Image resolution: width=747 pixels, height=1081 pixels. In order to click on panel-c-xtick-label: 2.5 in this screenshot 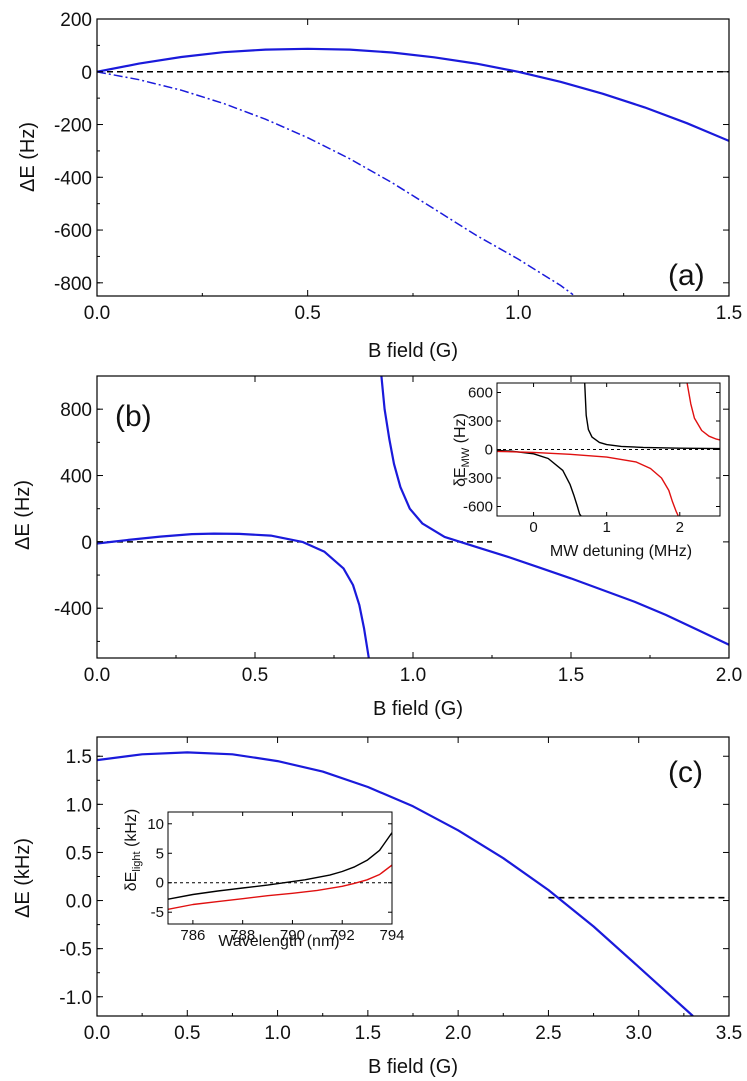, I will do `click(548, 1033)`.